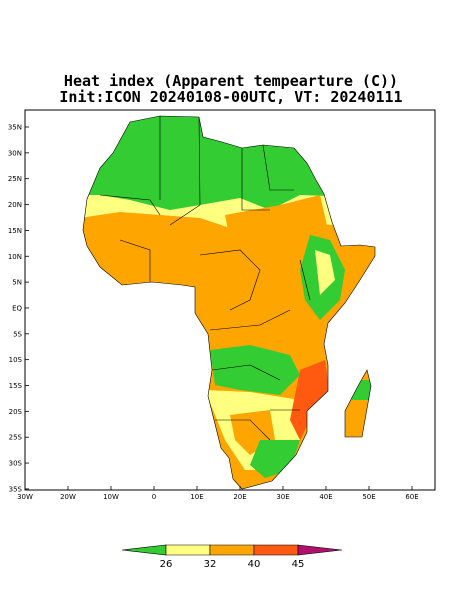 The image size is (463, 600). I want to click on lat-label: 10N, so click(15, 257).